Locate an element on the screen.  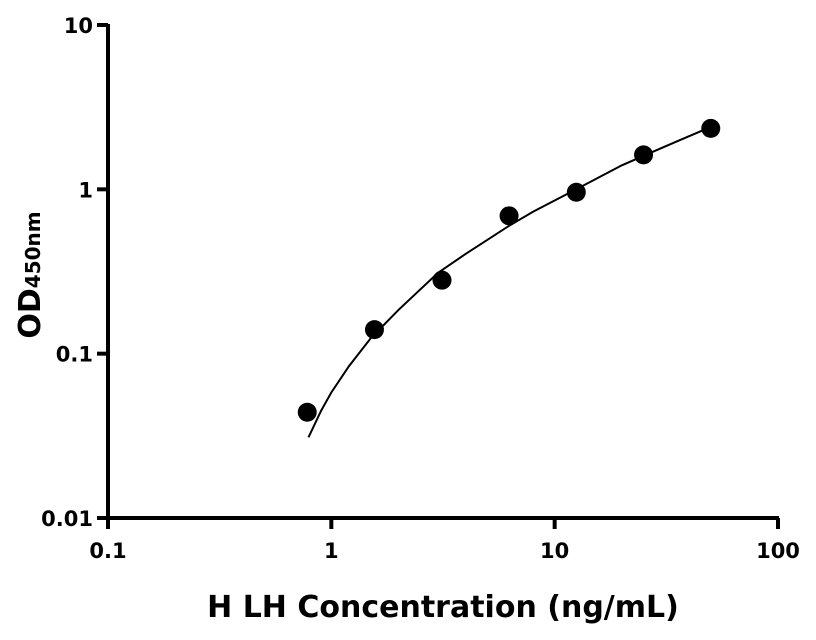
y-tick-label: 1 is located at coordinates (85, 190).